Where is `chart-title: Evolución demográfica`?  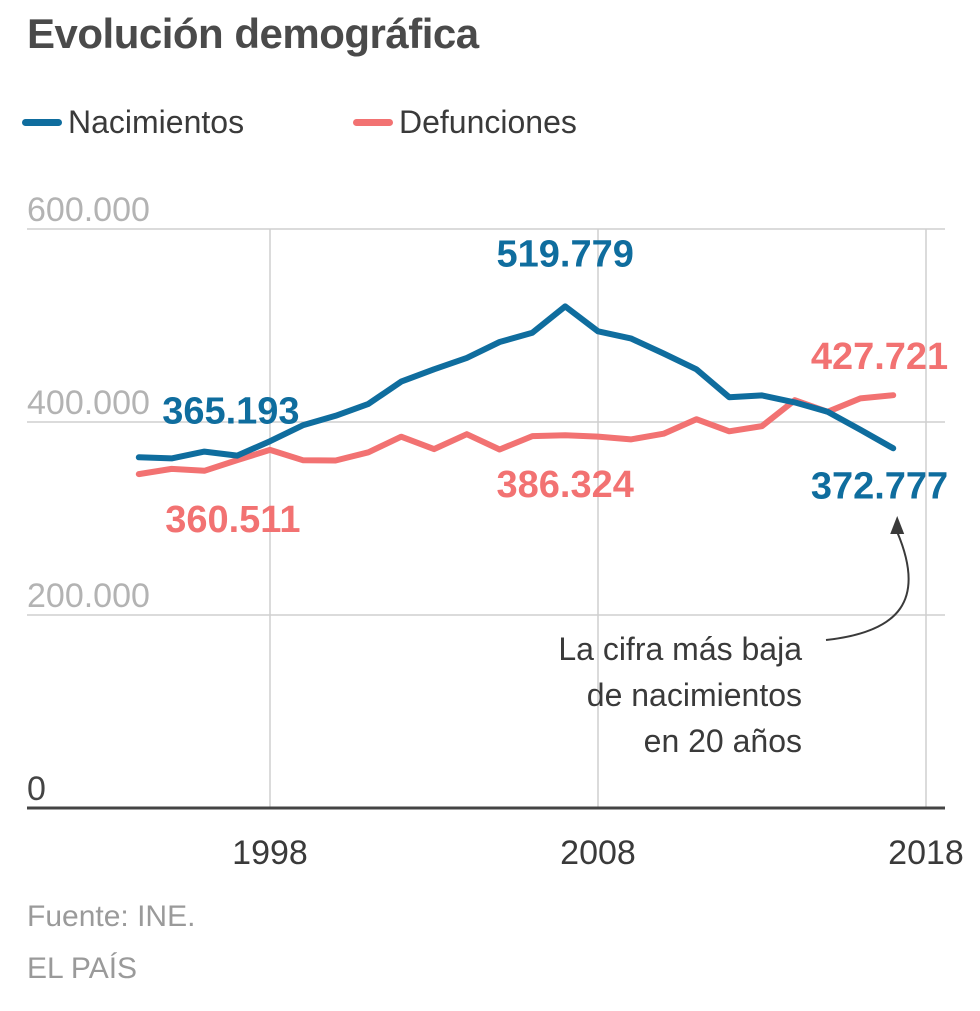 chart-title: Evolución demográfica is located at coordinates (253, 33).